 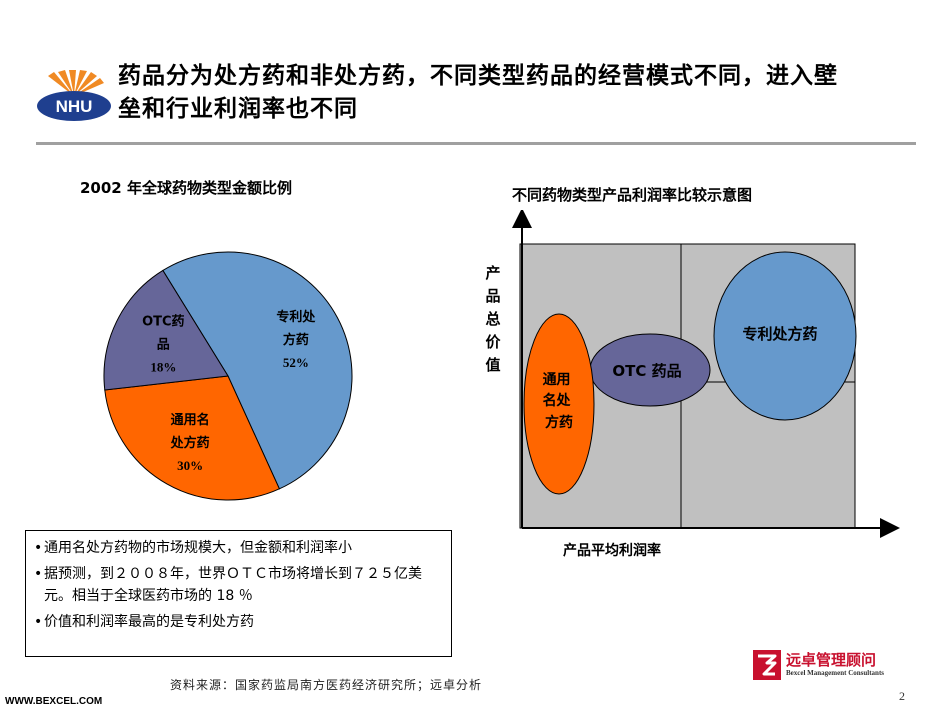 What do you see at coordinates (257, 370) in the screenshot?
I see `pie-slice-patent` at bounding box center [257, 370].